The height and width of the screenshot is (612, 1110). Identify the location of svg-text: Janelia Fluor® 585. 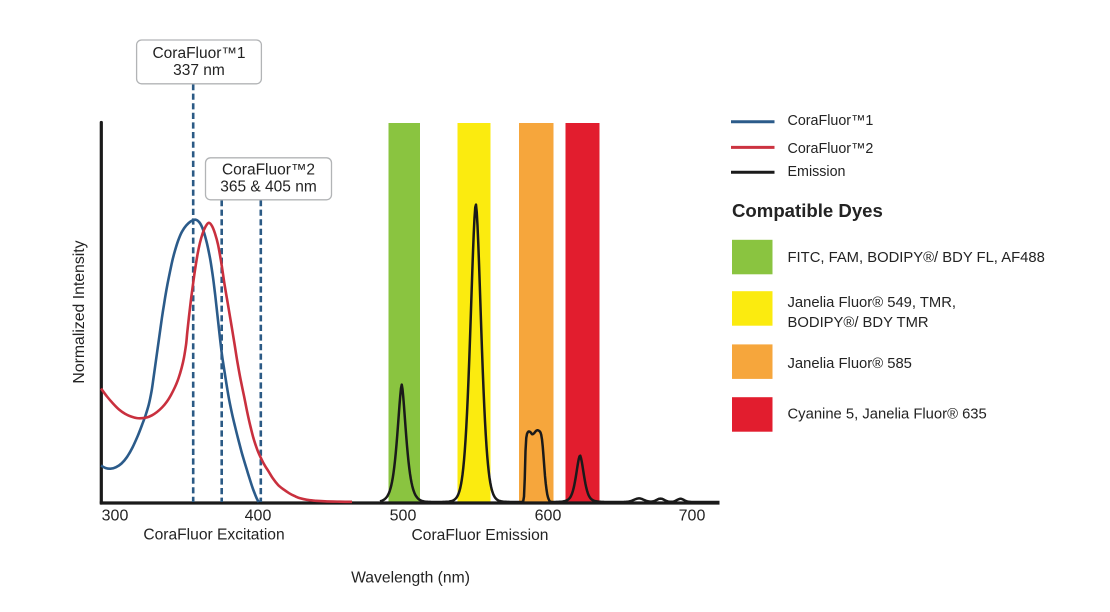
(850, 364).